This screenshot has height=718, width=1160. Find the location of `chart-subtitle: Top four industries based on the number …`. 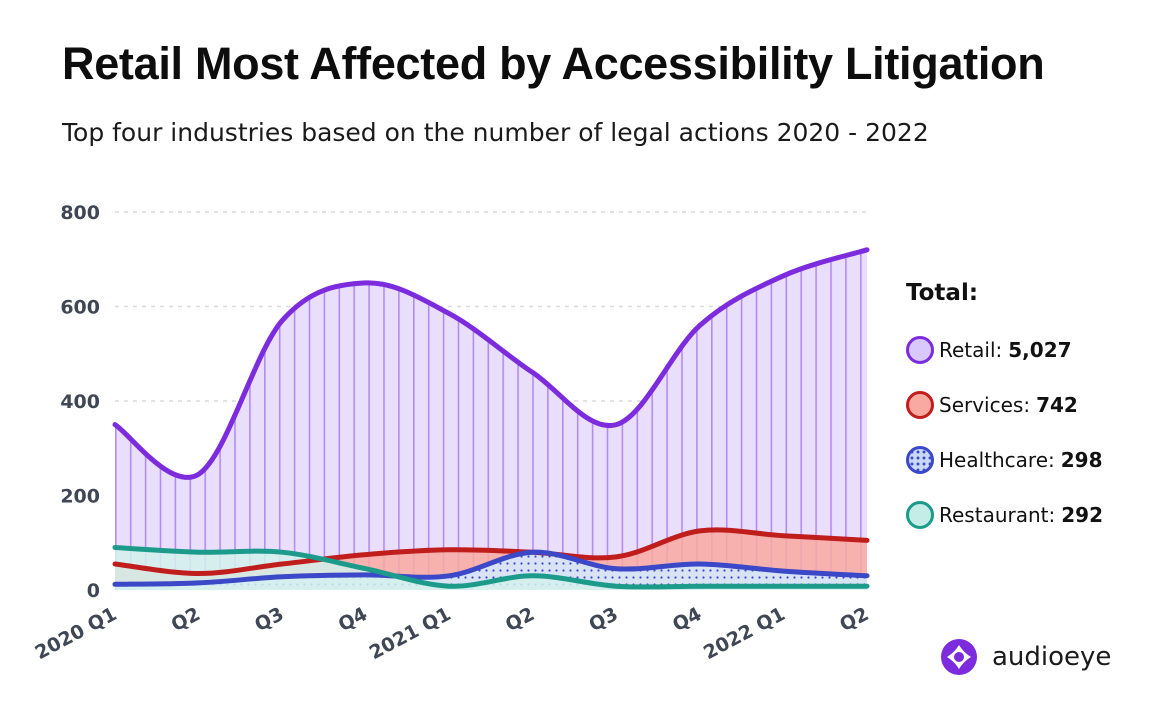

chart-subtitle: Top four industries based on the number … is located at coordinates (495, 132).